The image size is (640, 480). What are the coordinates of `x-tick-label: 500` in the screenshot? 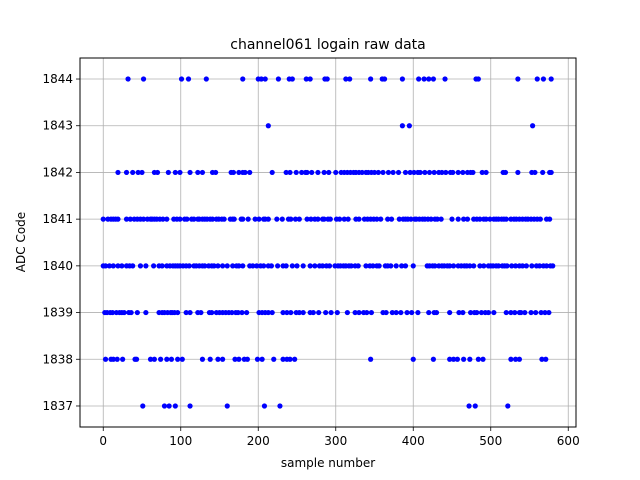 It's located at (490, 441).